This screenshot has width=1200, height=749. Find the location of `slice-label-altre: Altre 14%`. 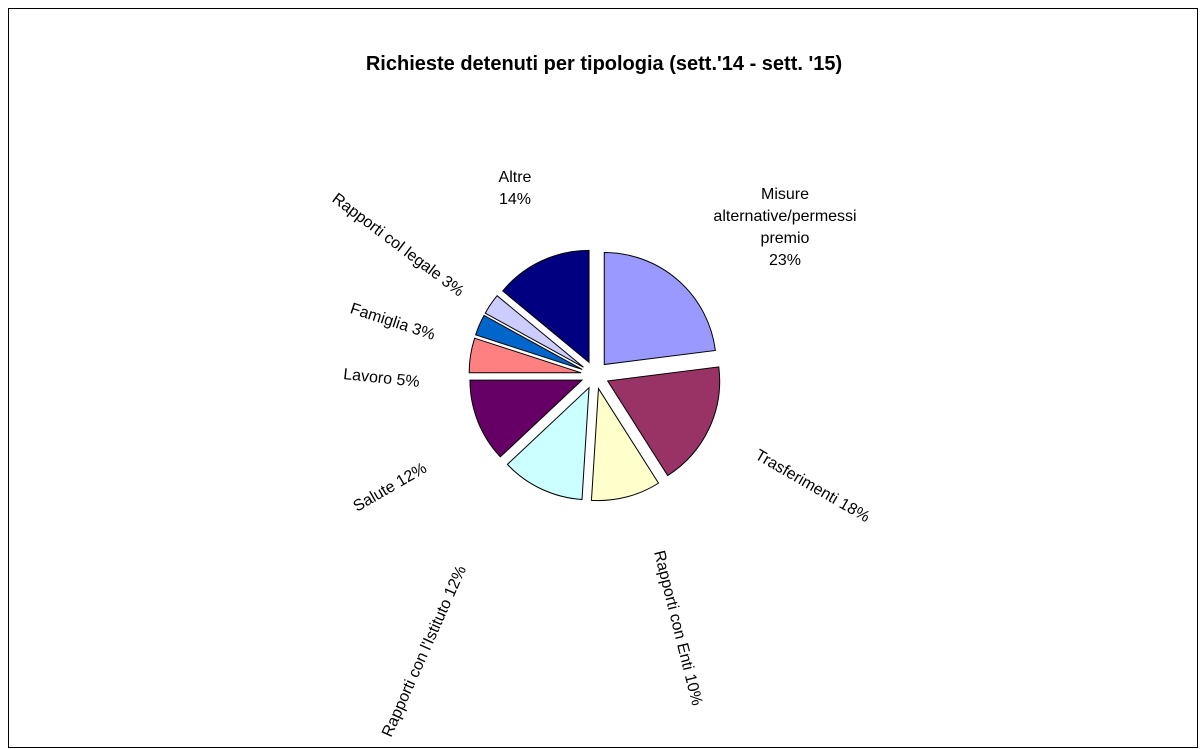

slice-label-altre: Altre 14% is located at coordinates (515, 188).